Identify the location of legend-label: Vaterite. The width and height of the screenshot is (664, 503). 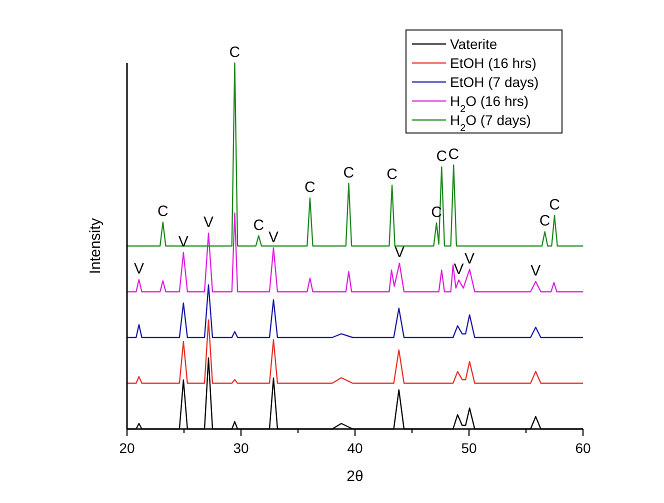
(474, 44).